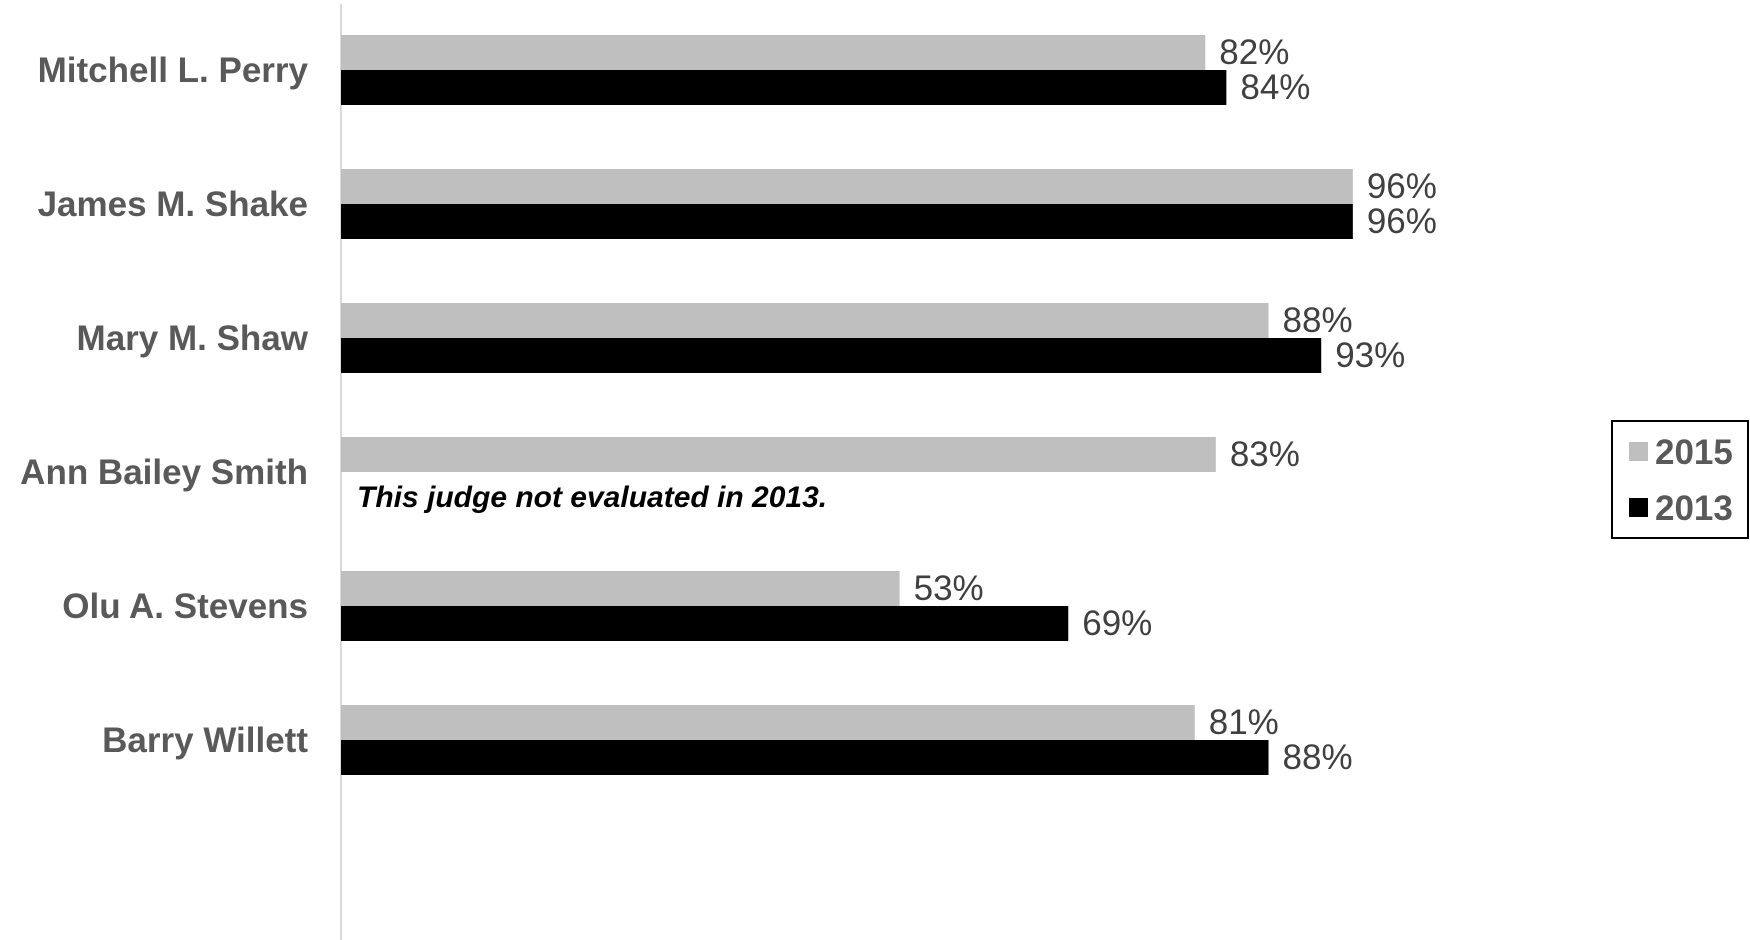 The image size is (1750, 940). What do you see at coordinates (778, 454) in the screenshot?
I see `bar-2015-ann-bailey-smith` at bounding box center [778, 454].